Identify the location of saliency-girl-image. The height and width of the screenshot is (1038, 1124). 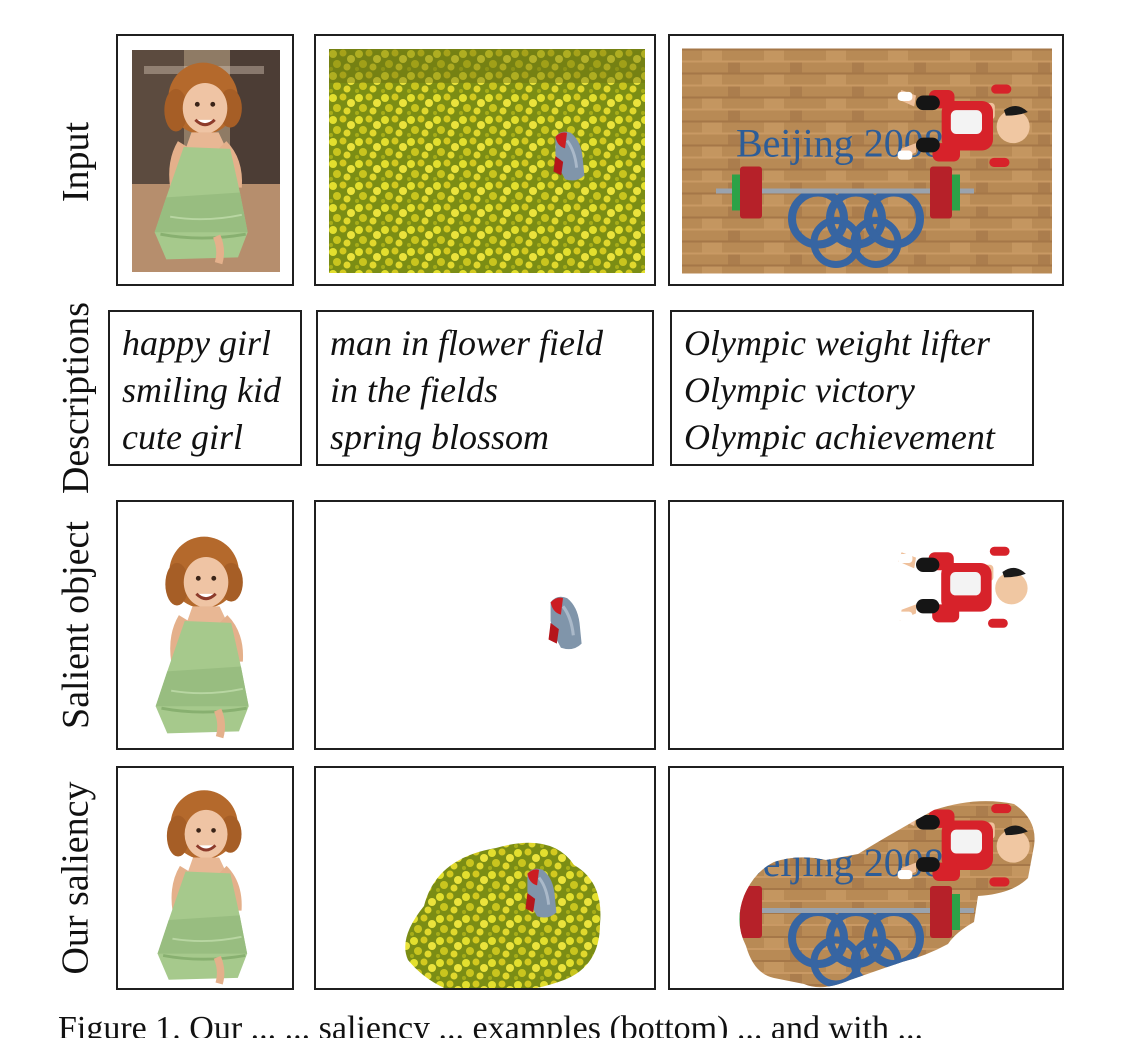
(206, 879).